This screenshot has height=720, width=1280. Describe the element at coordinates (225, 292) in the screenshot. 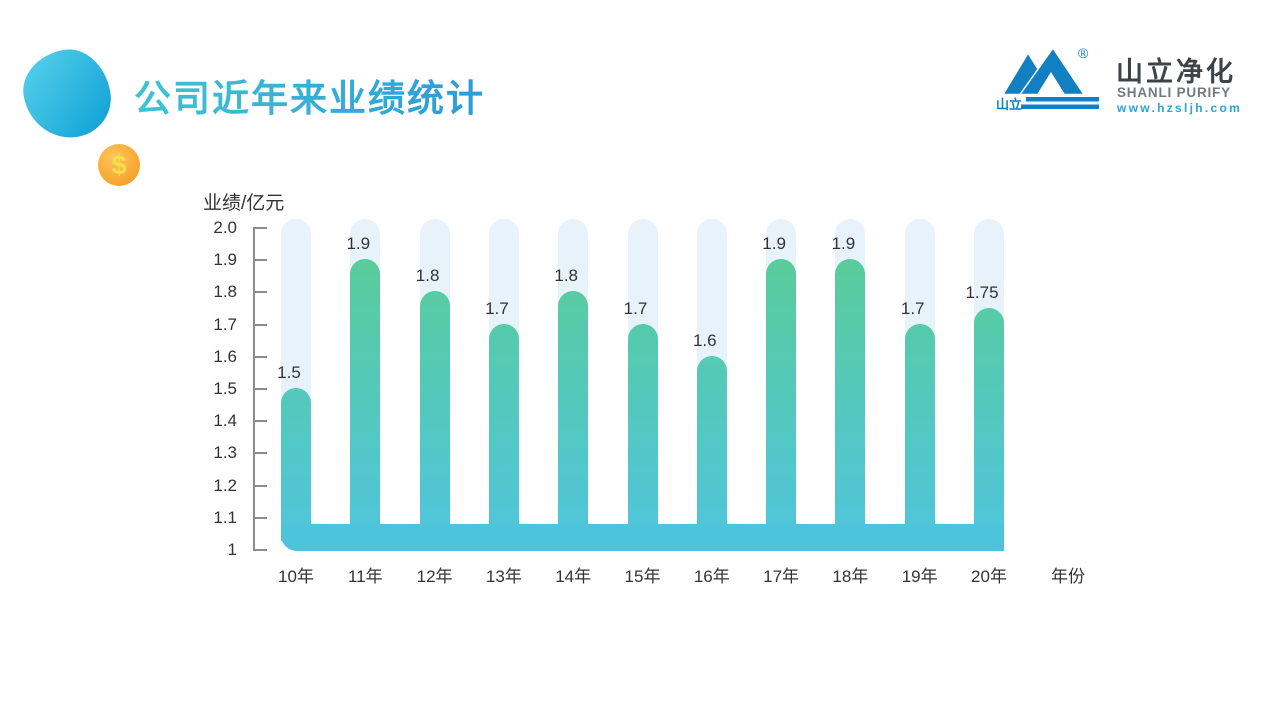

I see `y-tick-label: 1.8` at that location.